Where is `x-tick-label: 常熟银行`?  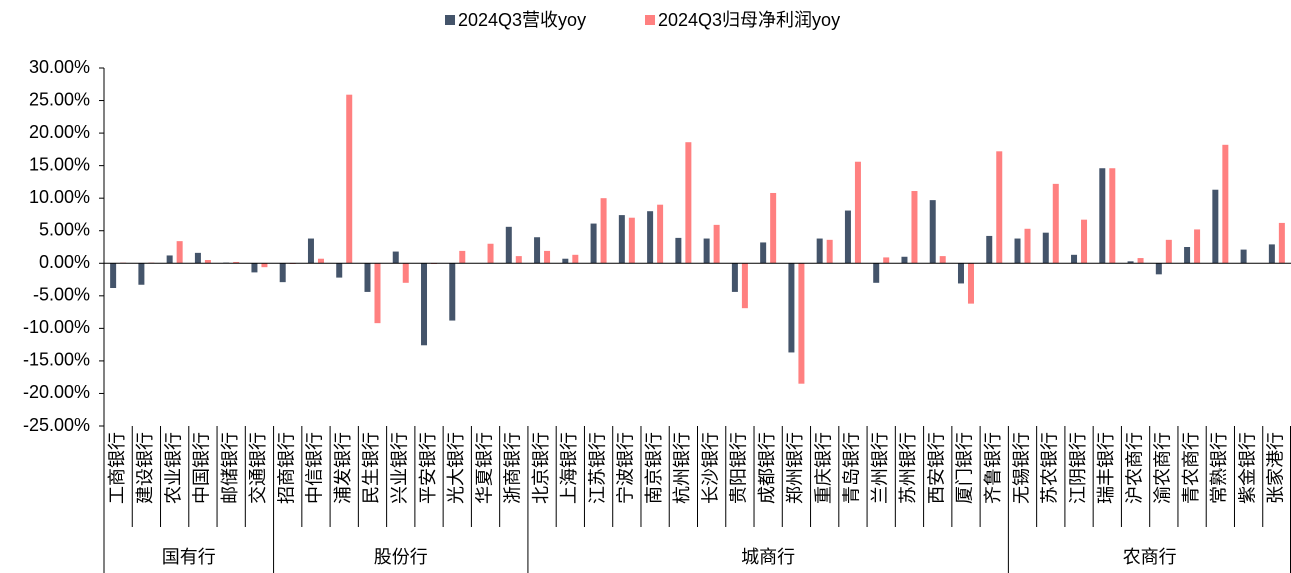 x-tick-label: 常熟银行 is located at coordinates (1219, 468).